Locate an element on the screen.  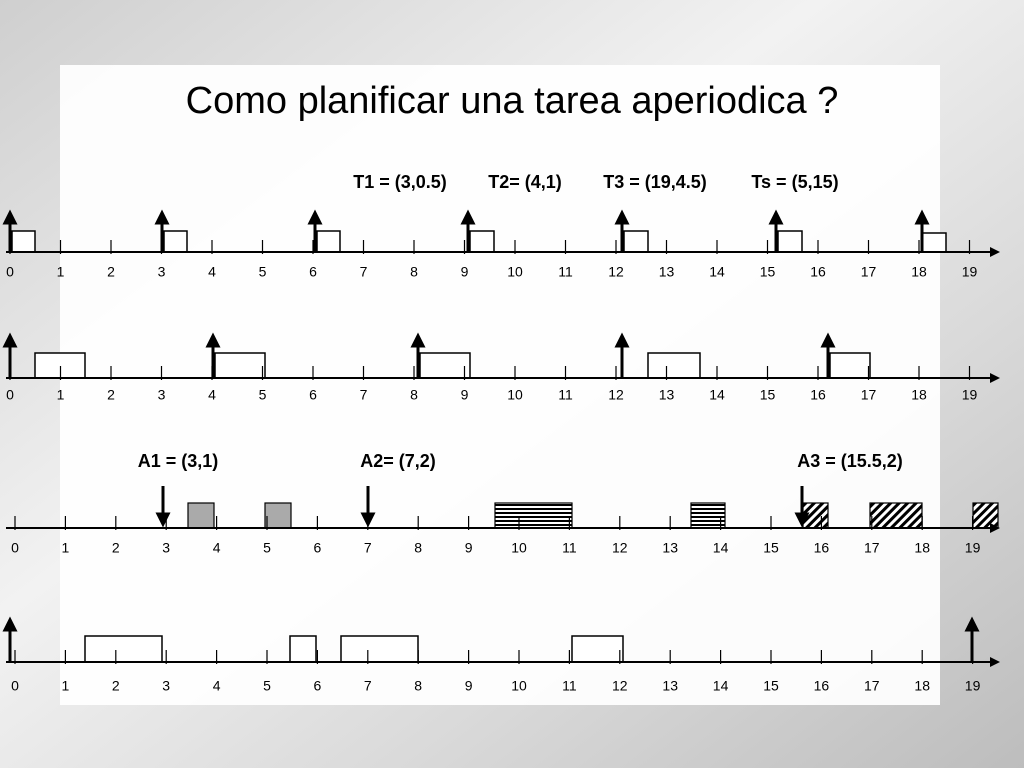
arrival-label: A3 = (15.5,2) is located at coordinates (850, 461).